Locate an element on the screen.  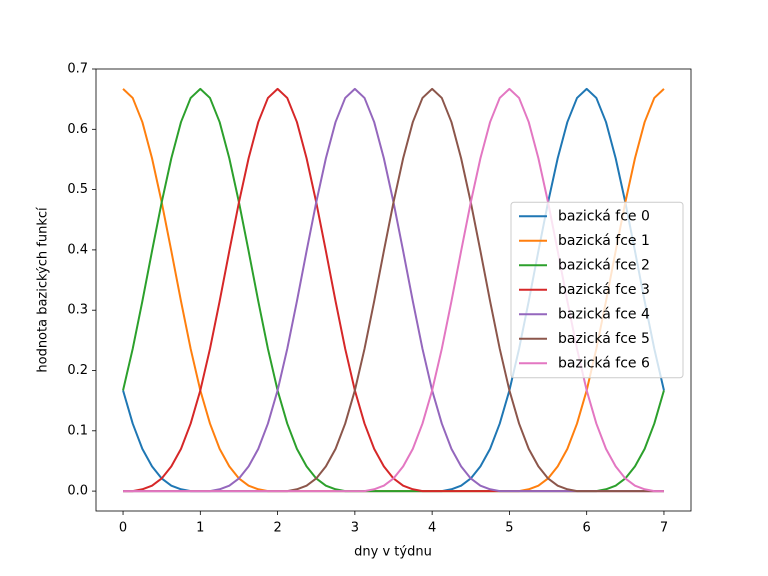
y-tick-label: 0.6 is located at coordinates (77, 129).